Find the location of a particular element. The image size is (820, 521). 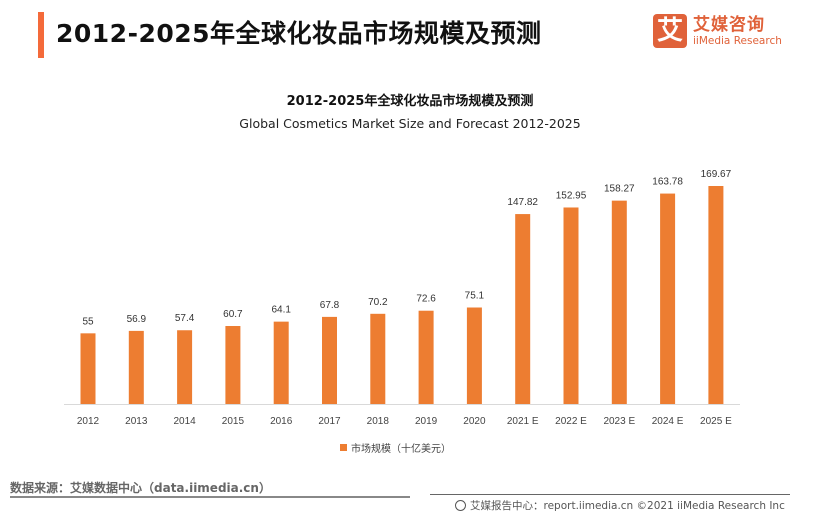

bar-2014 is located at coordinates (185, 367).